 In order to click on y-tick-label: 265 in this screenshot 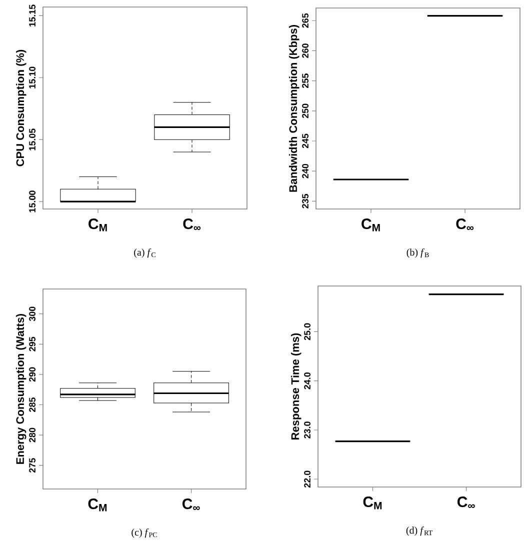, I will do `click(305, 20)`.